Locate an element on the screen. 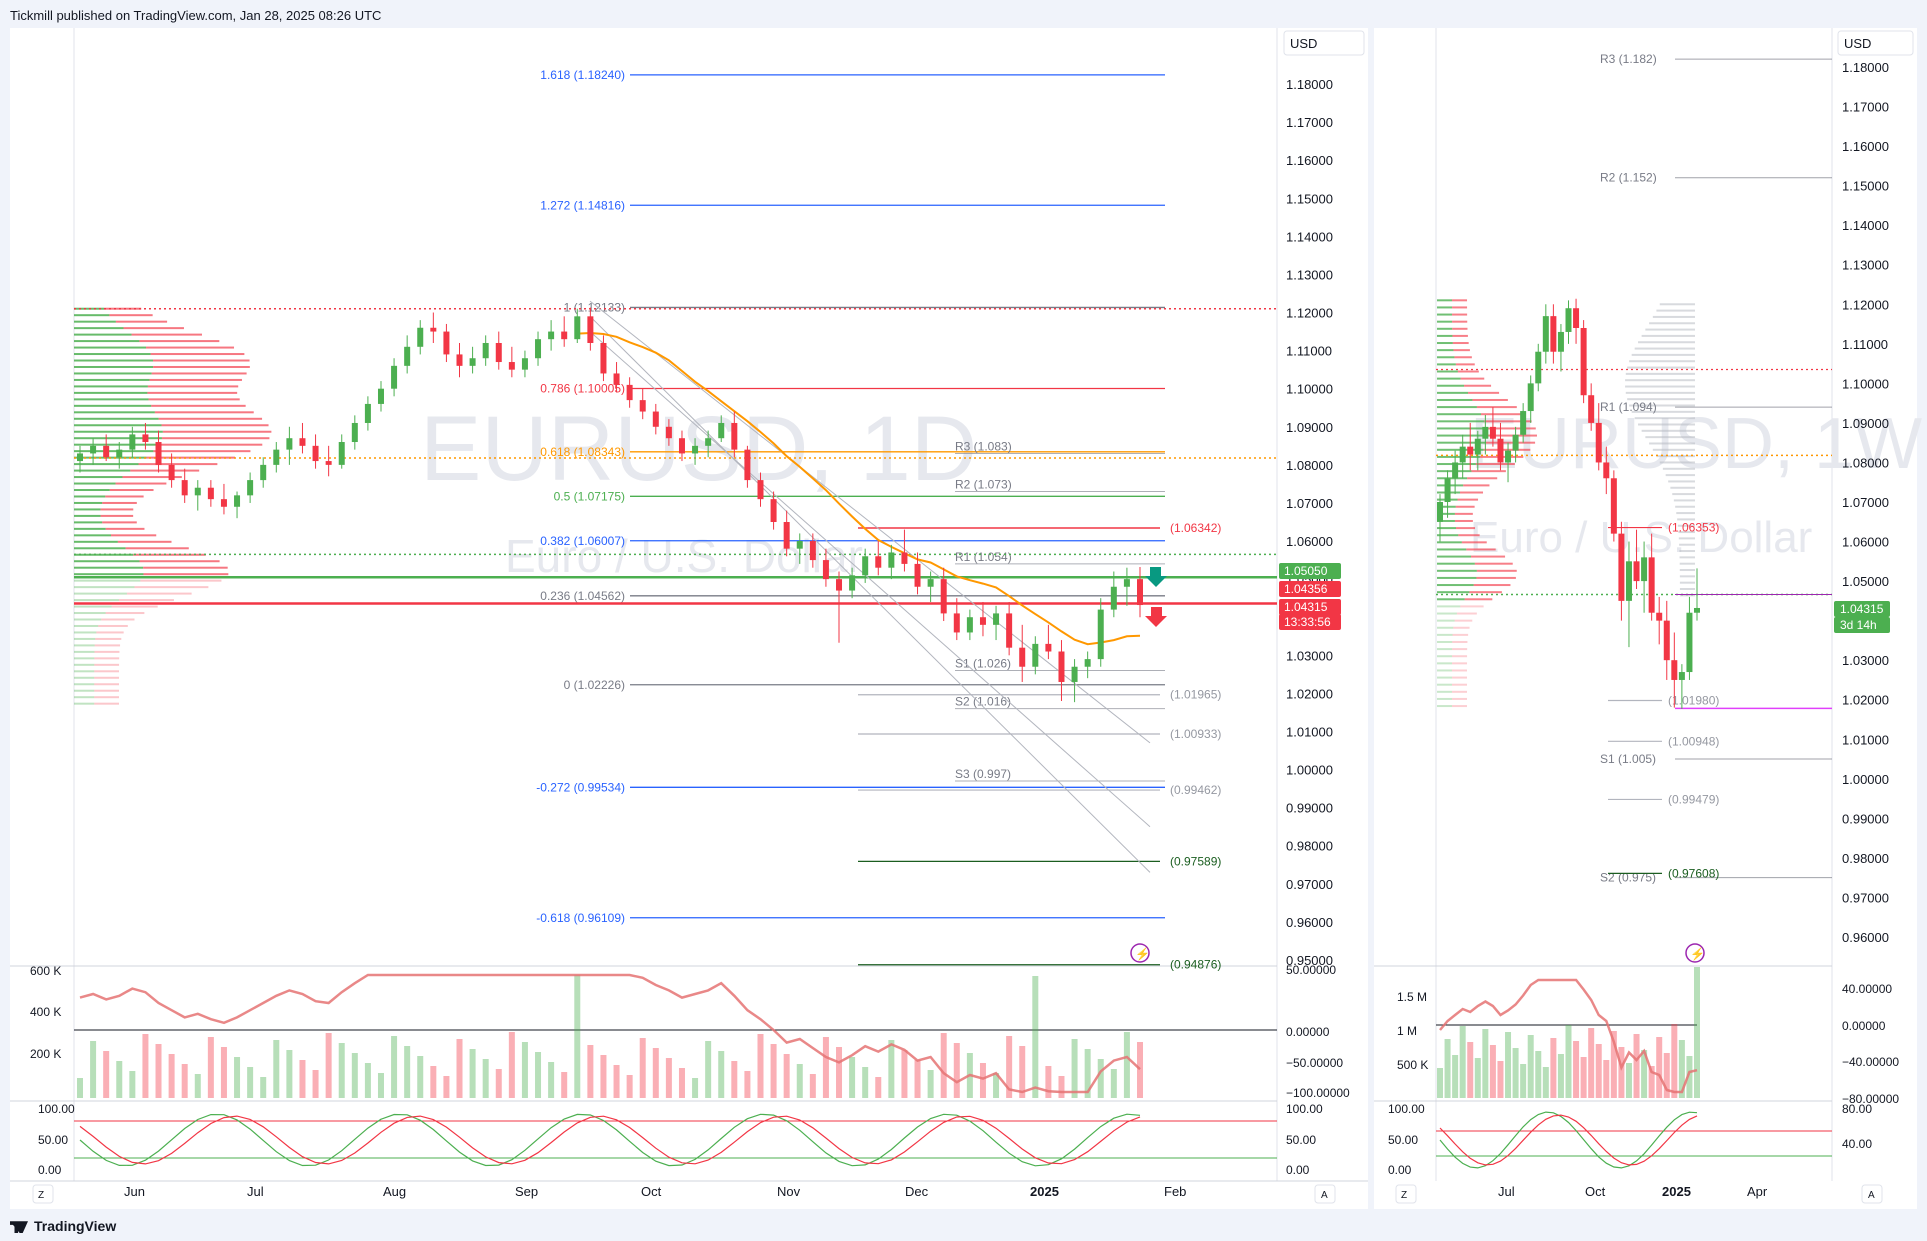 The width and height of the screenshot is (1927, 1241). right-candles is located at coordinates (1568, 503).